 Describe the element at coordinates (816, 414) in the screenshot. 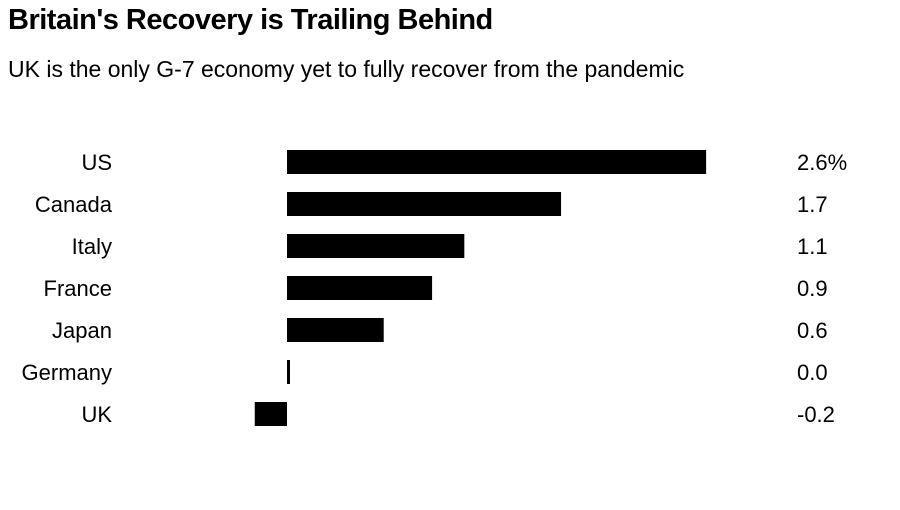

I see `value-label: -0.2` at that location.